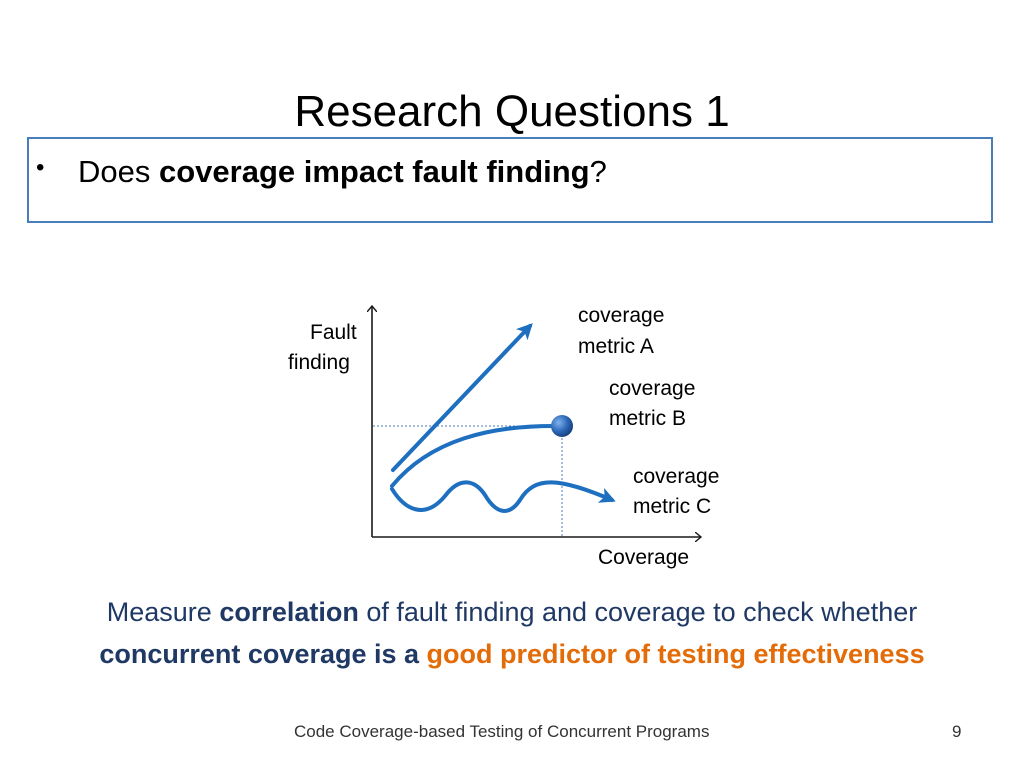 Image resolution: width=1024 pixels, height=768 pixels. I want to click on conclusion-correlation: correlation, so click(289, 612).